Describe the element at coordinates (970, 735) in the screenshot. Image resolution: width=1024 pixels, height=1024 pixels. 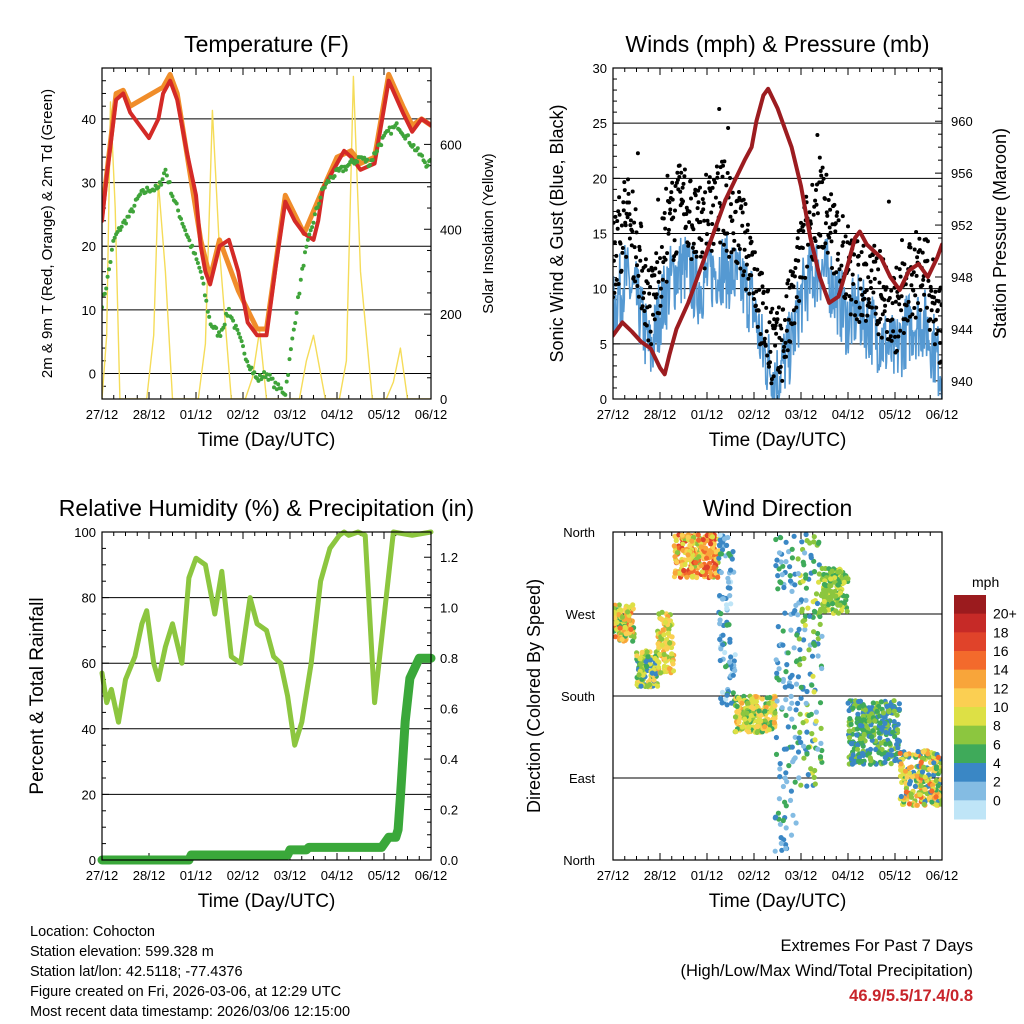
I see `colorbar-swatch` at that location.